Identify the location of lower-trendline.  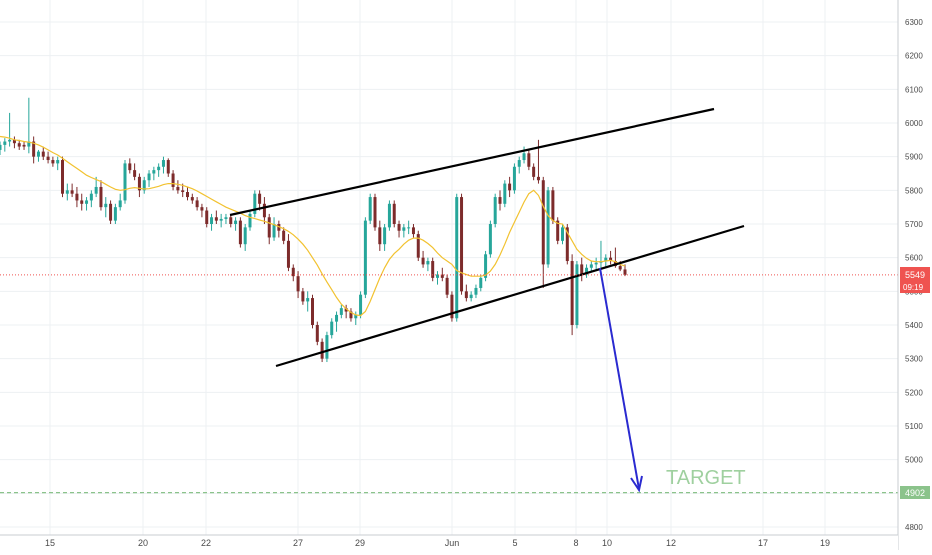
(510, 296).